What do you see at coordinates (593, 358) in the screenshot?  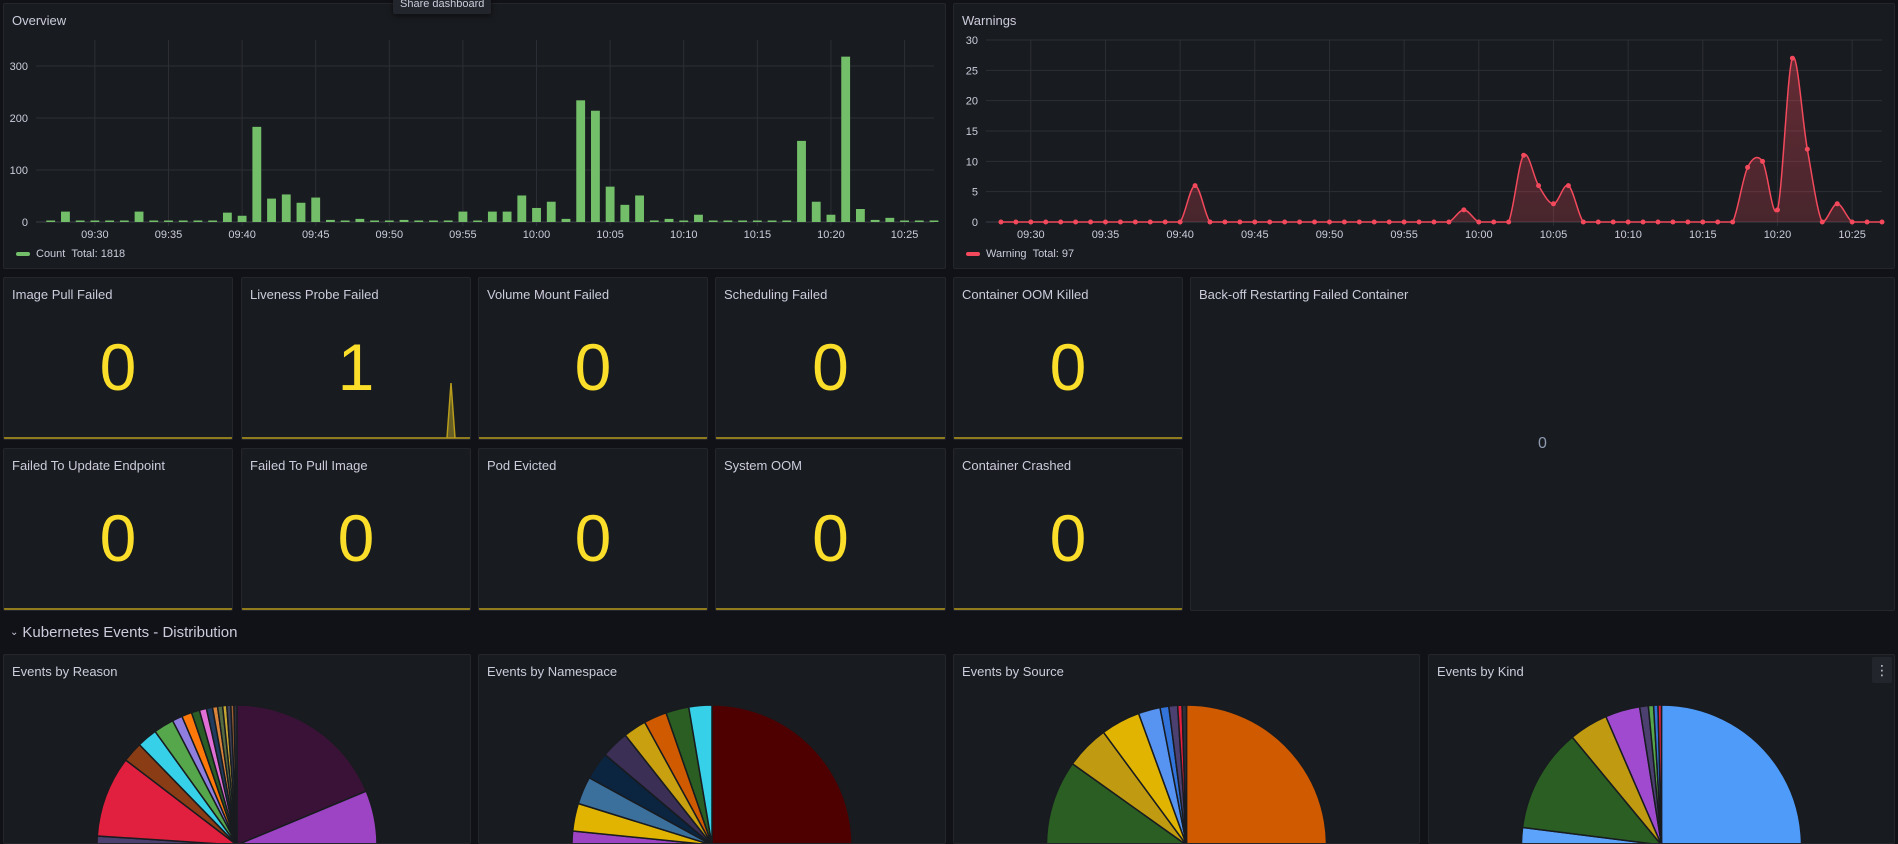 I see `stat-panel-volume-mount-failed: Volume Mount Failed 0` at bounding box center [593, 358].